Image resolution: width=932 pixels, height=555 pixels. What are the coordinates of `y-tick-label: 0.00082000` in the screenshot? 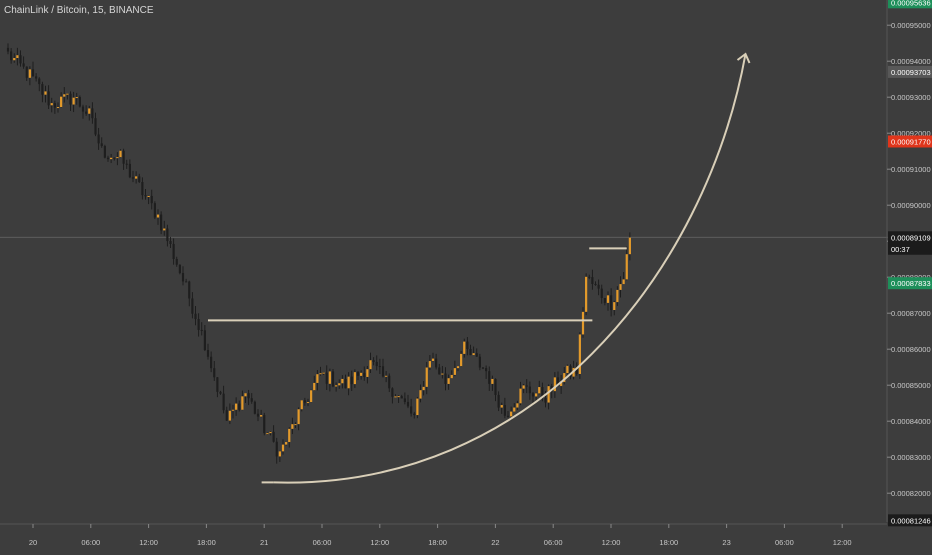 It's located at (911, 493).